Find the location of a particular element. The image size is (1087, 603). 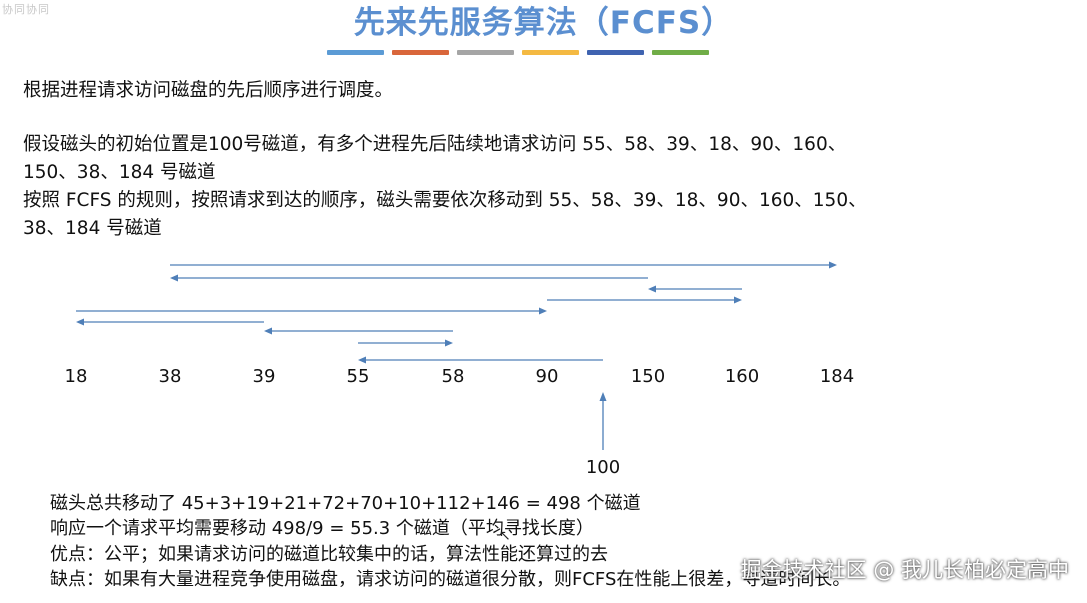

track-label: 39 is located at coordinates (264, 376).